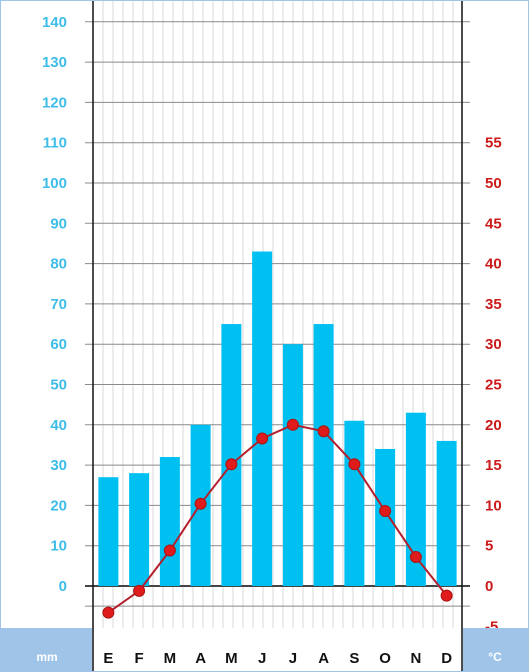 The image size is (529, 672). What do you see at coordinates (58, 465) in the screenshot?
I see `left-tick-label: 30` at bounding box center [58, 465].